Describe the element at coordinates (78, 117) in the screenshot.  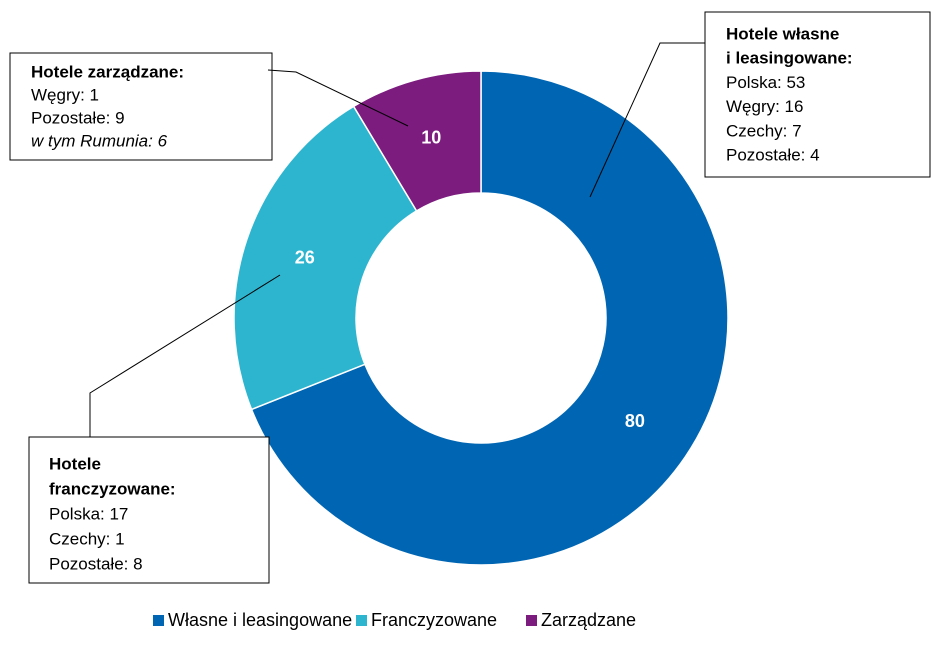
I see `annotation-line: Pozostałe: 9` at that location.